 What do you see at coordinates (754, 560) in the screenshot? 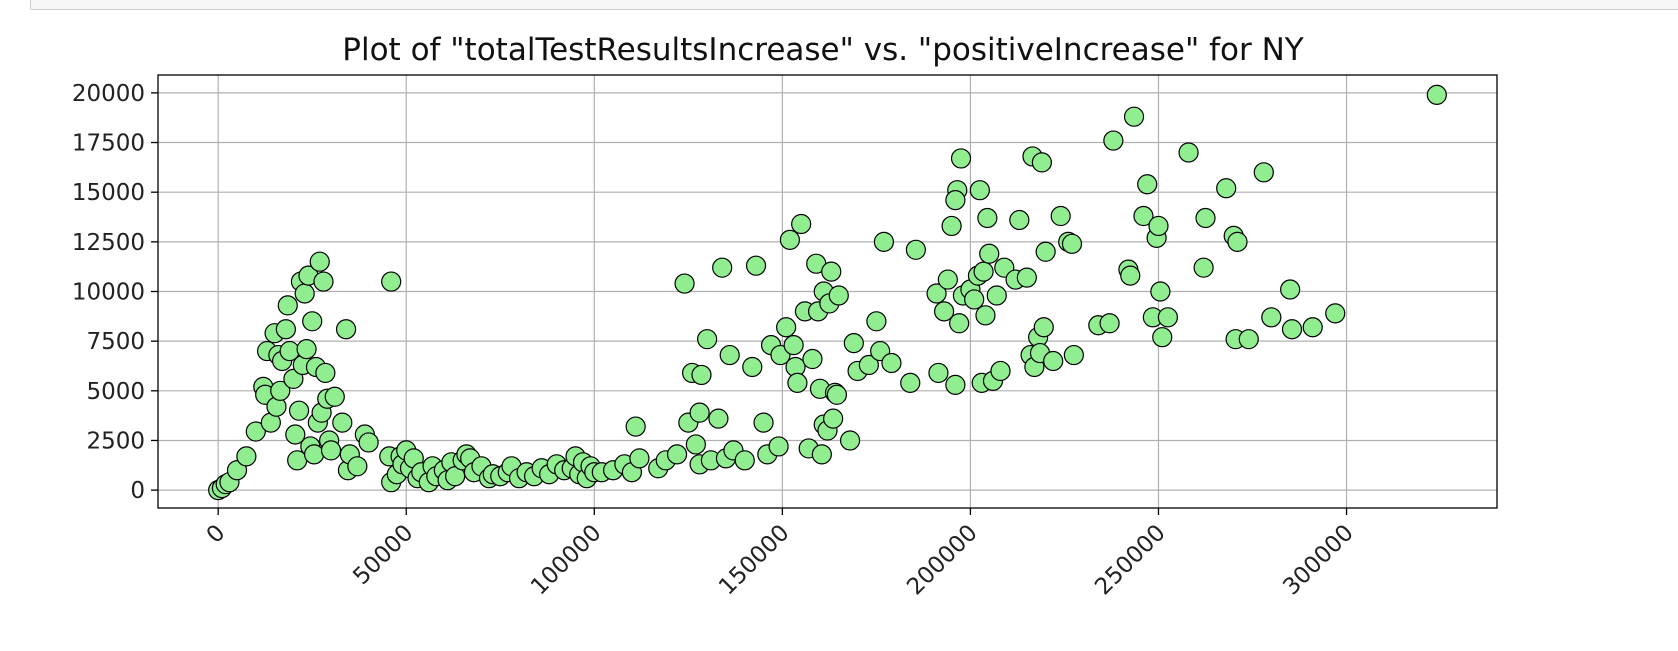
I see `x-tick-label: 150000` at bounding box center [754, 560].